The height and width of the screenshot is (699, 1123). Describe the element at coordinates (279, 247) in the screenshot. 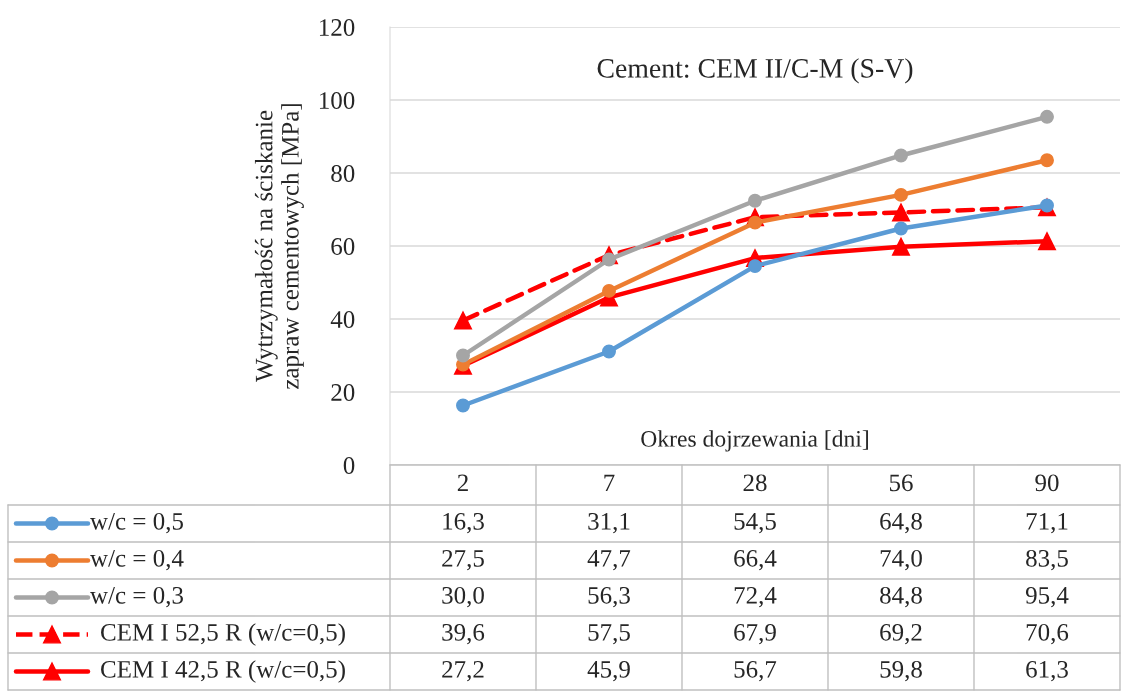

I see `y-axis-title: Wytrzymałość na ściskanie zapraw cementowych [MPa]` at that location.